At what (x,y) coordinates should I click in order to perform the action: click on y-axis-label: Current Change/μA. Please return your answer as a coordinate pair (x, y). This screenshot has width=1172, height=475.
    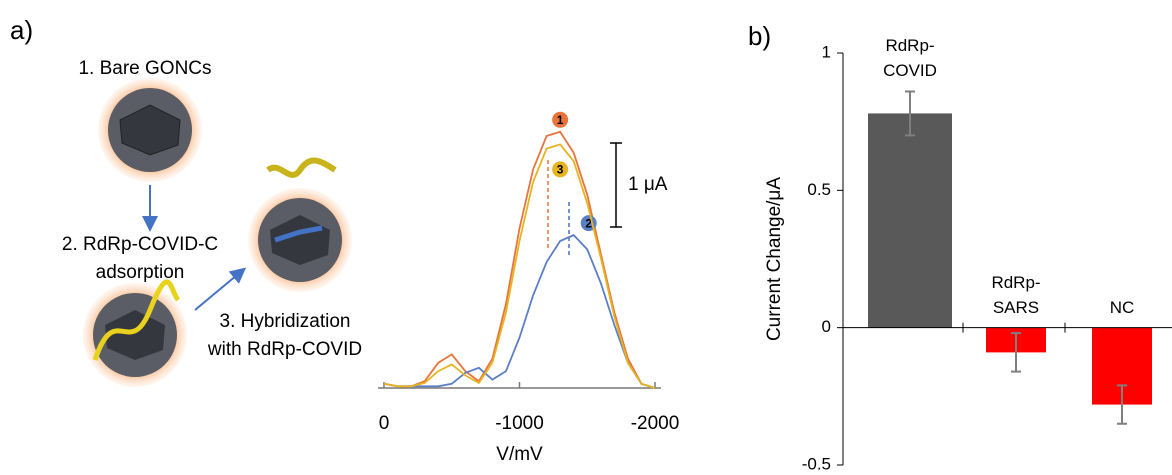
    Looking at the image, I should click on (774, 259).